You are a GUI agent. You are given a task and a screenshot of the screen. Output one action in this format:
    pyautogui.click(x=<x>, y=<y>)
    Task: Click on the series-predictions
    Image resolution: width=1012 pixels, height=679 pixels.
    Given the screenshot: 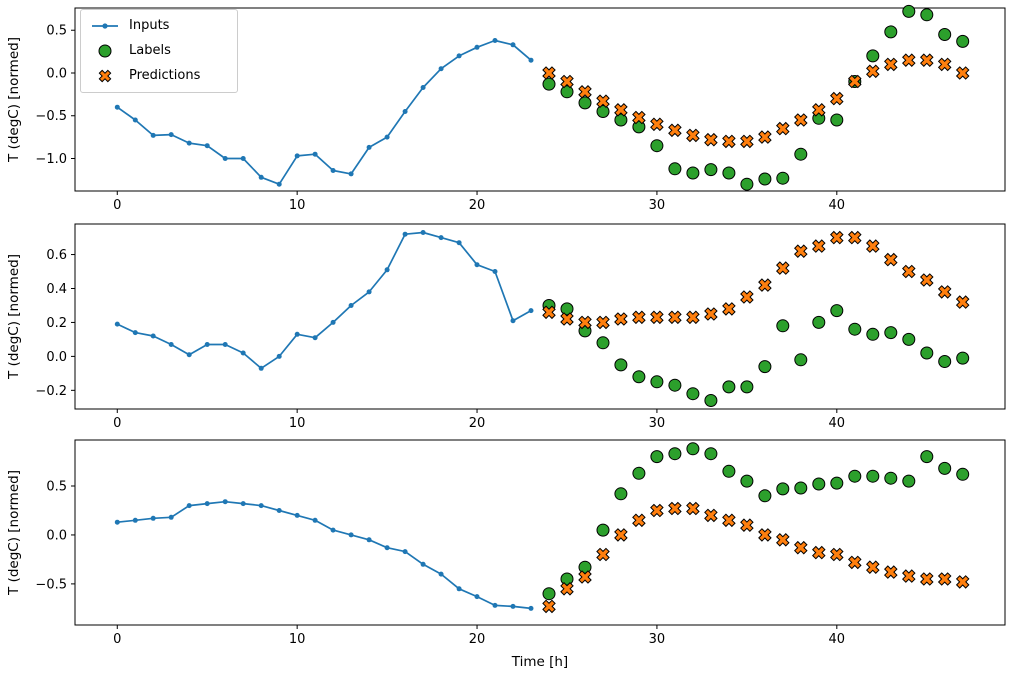 What is the action you would take?
    pyautogui.click(x=756, y=557)
    